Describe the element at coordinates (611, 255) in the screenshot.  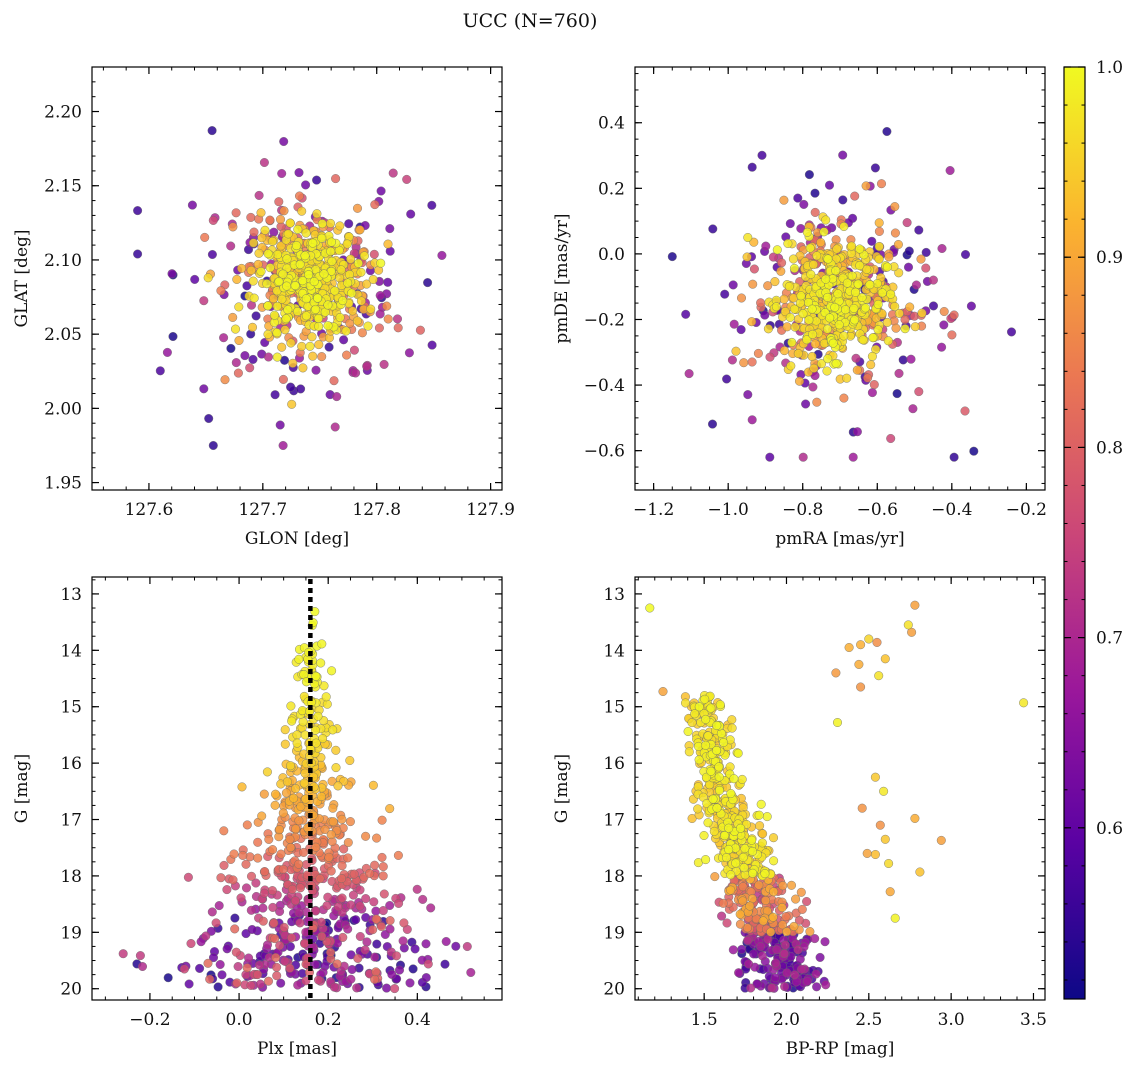
I see `y-tick-label: 0.0` at that location.